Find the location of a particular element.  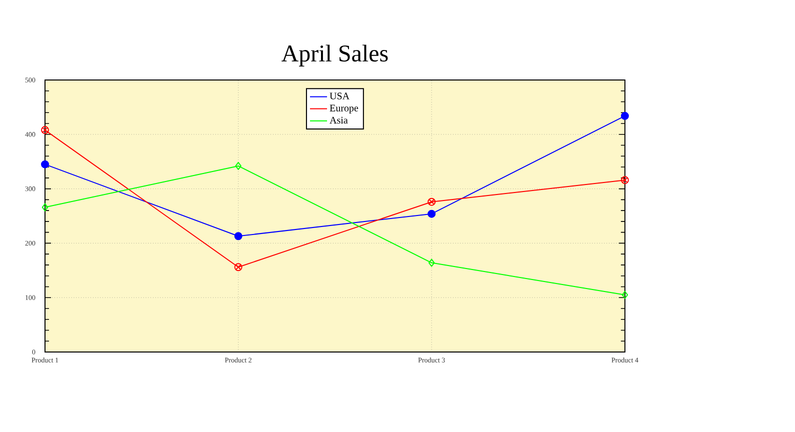

legend-label: USA is located at coordinates (340, 96).